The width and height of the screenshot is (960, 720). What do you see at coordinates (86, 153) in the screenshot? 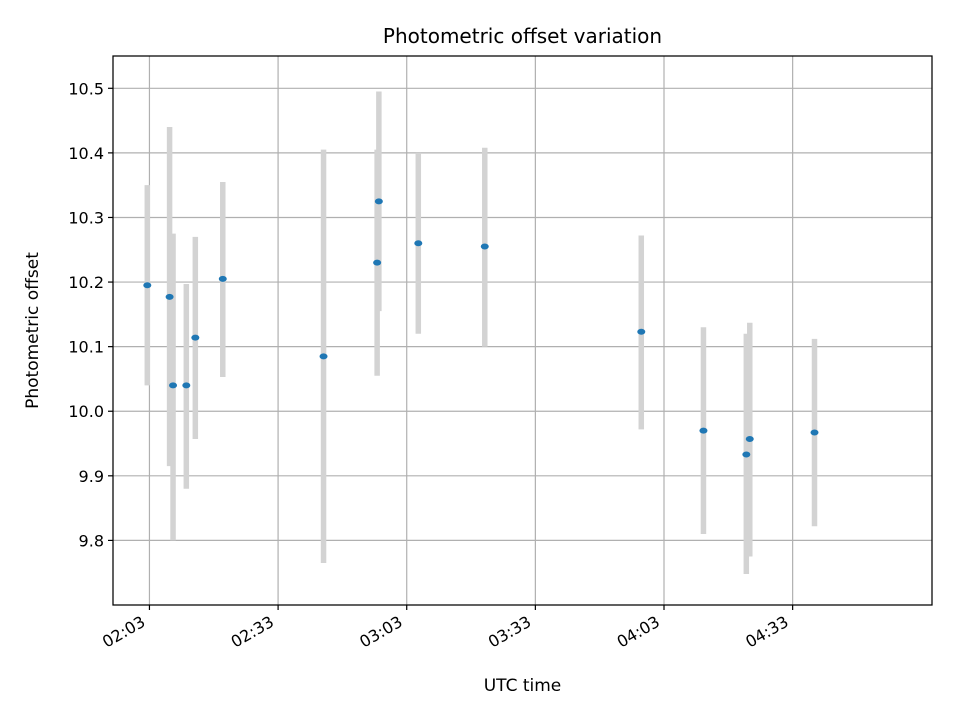
I see `y-tick-label: 10.4` at bounding box center [86, 153].